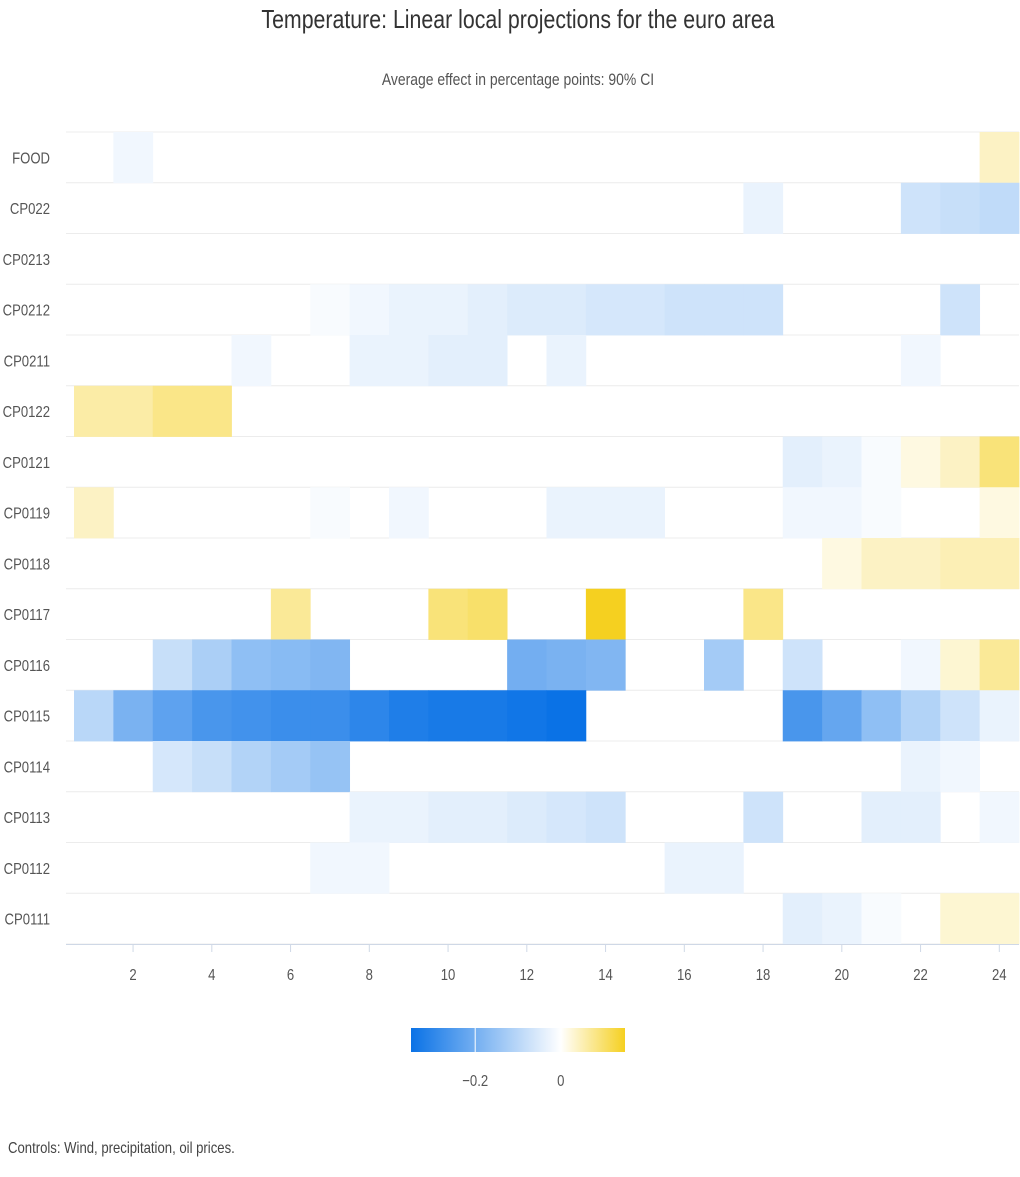 The image size is (1020, 1177). I want to click on y-axis-label: CP0119, so click(27, 514).